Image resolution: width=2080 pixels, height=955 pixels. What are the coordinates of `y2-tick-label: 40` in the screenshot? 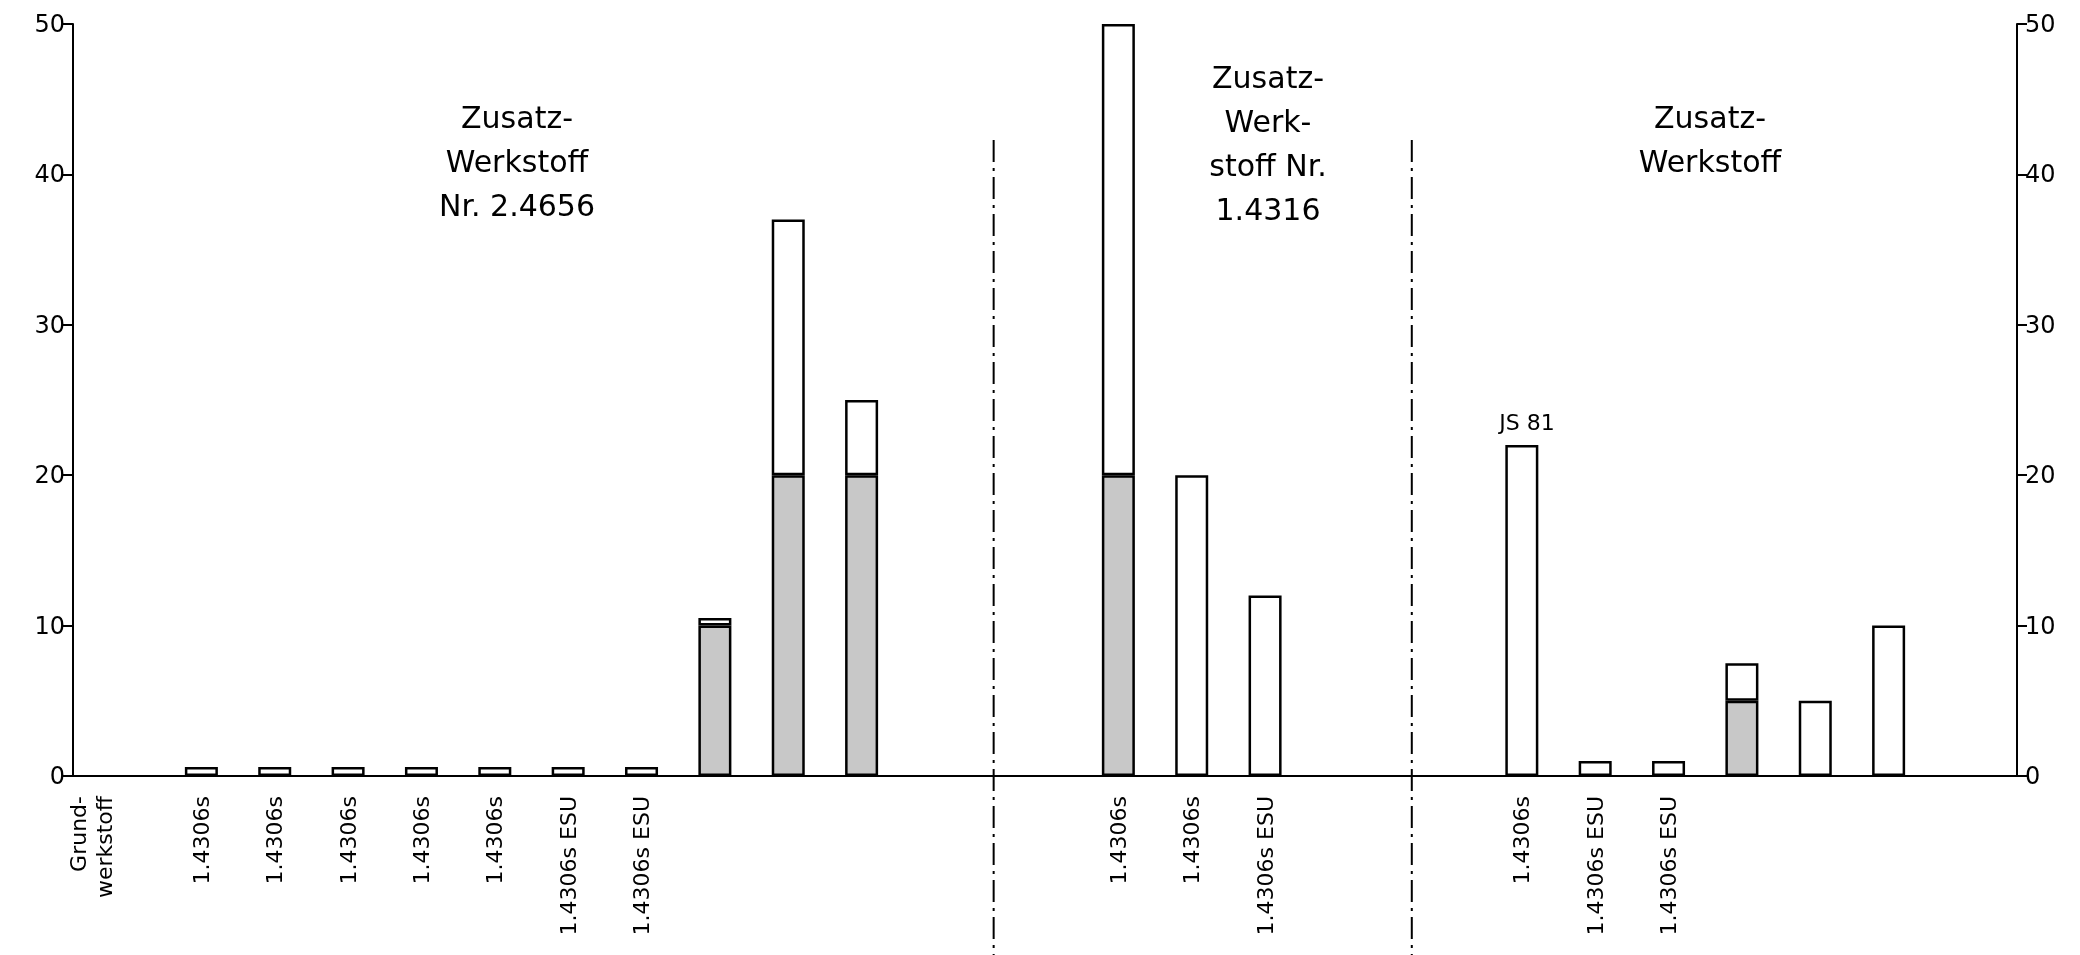 It's located at (2040, 174).